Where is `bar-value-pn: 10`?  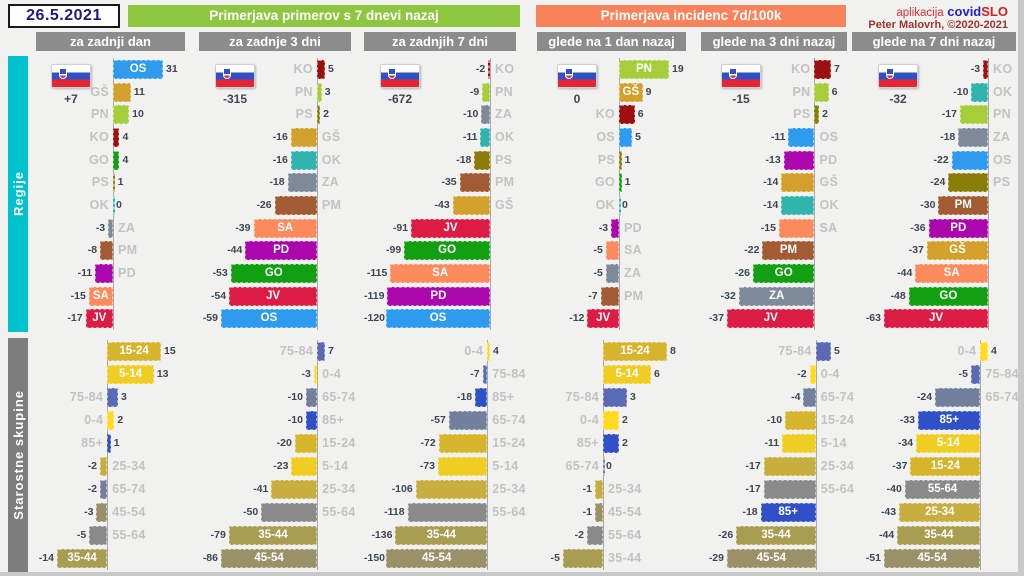 bar-value-pn: 10 is located at coordinates (138, 114).